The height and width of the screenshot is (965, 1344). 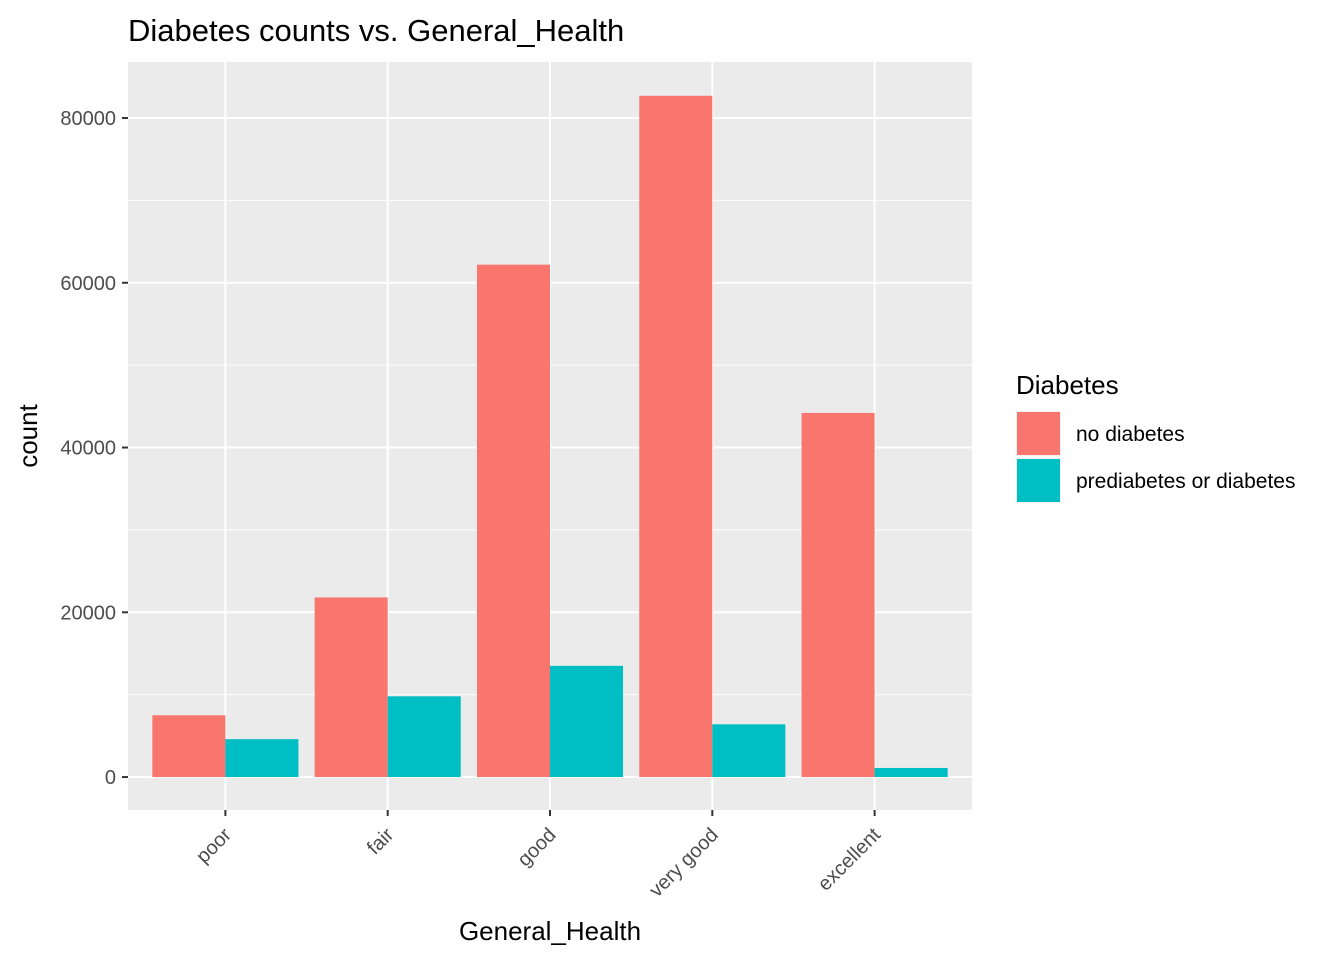 I want to click on x-axis-ticks: poor fair good very good excellent, so click(x=538, y=856).